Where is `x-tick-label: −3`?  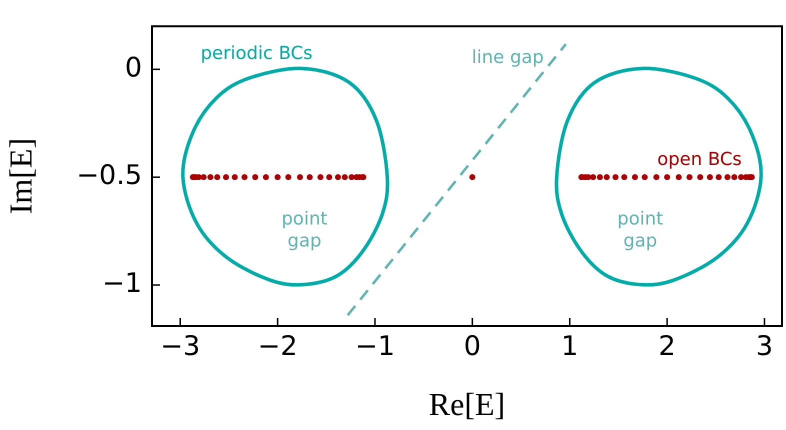
x-tick-label: −3 is located at coordinates (180, 346).